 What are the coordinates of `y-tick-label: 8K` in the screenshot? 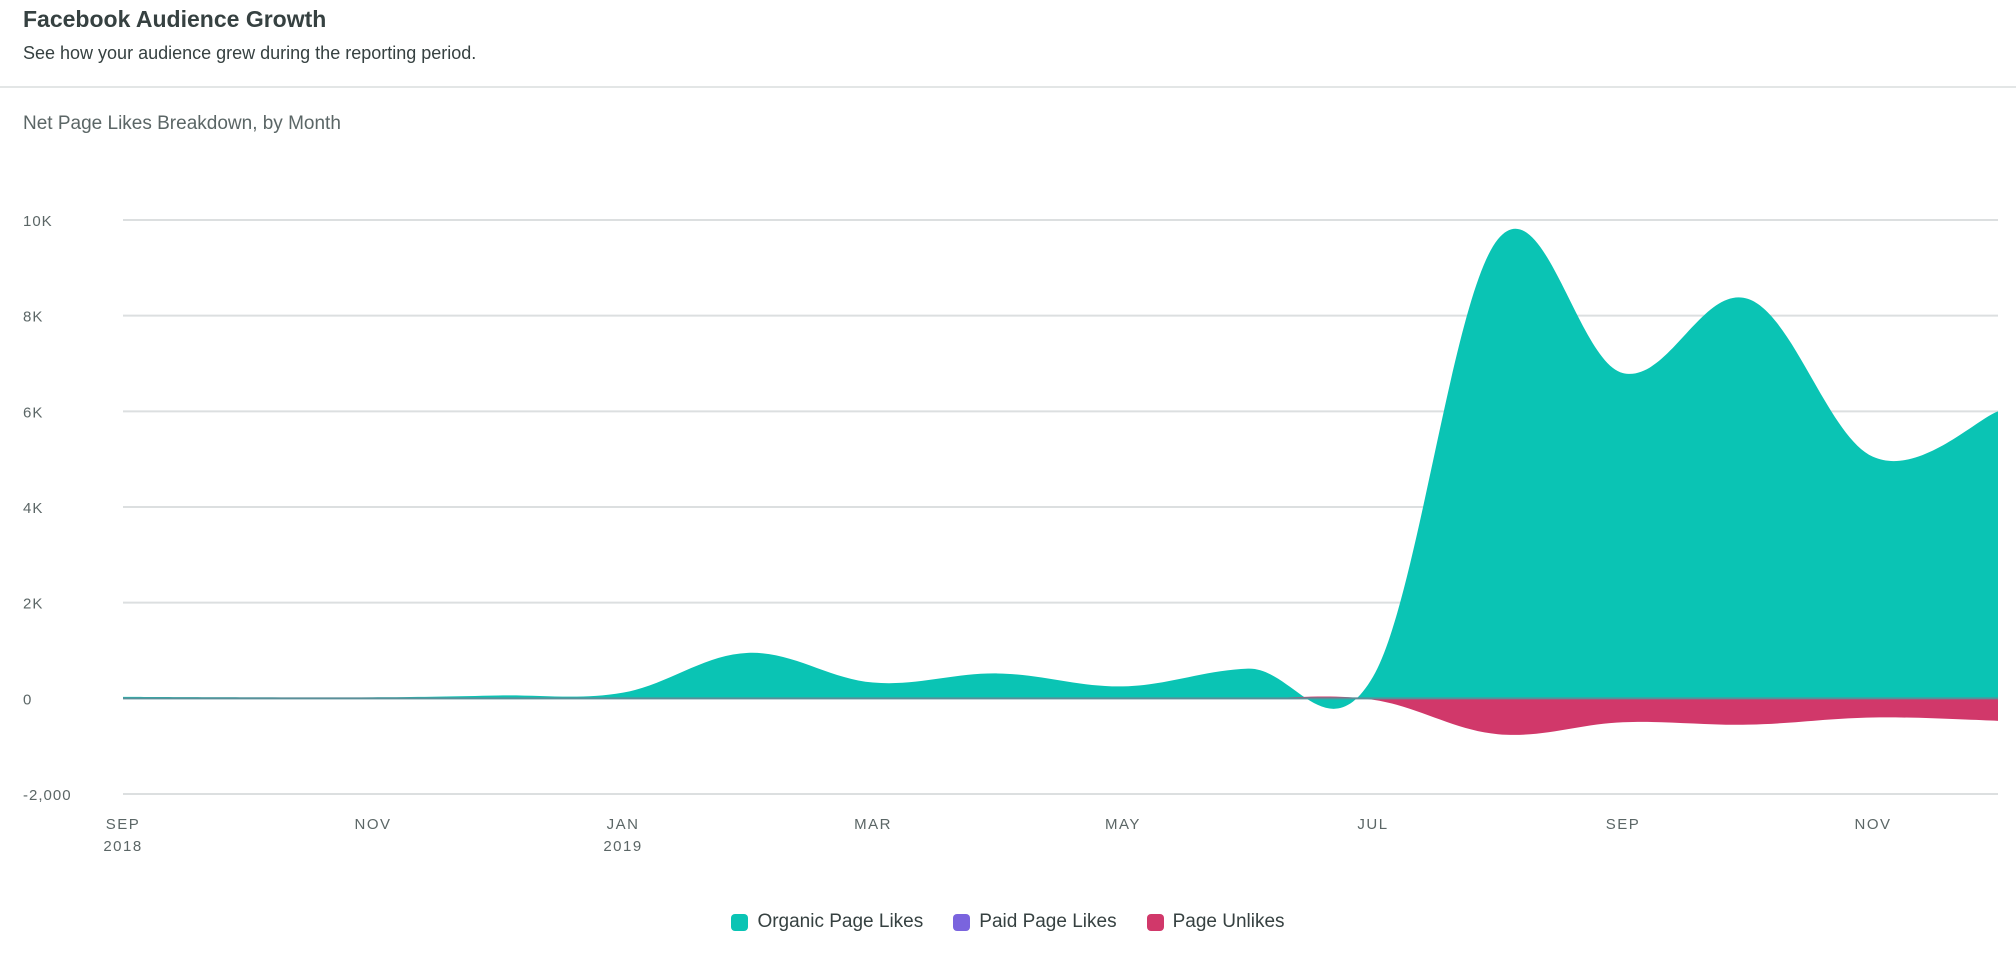 It's located at (33, 317).